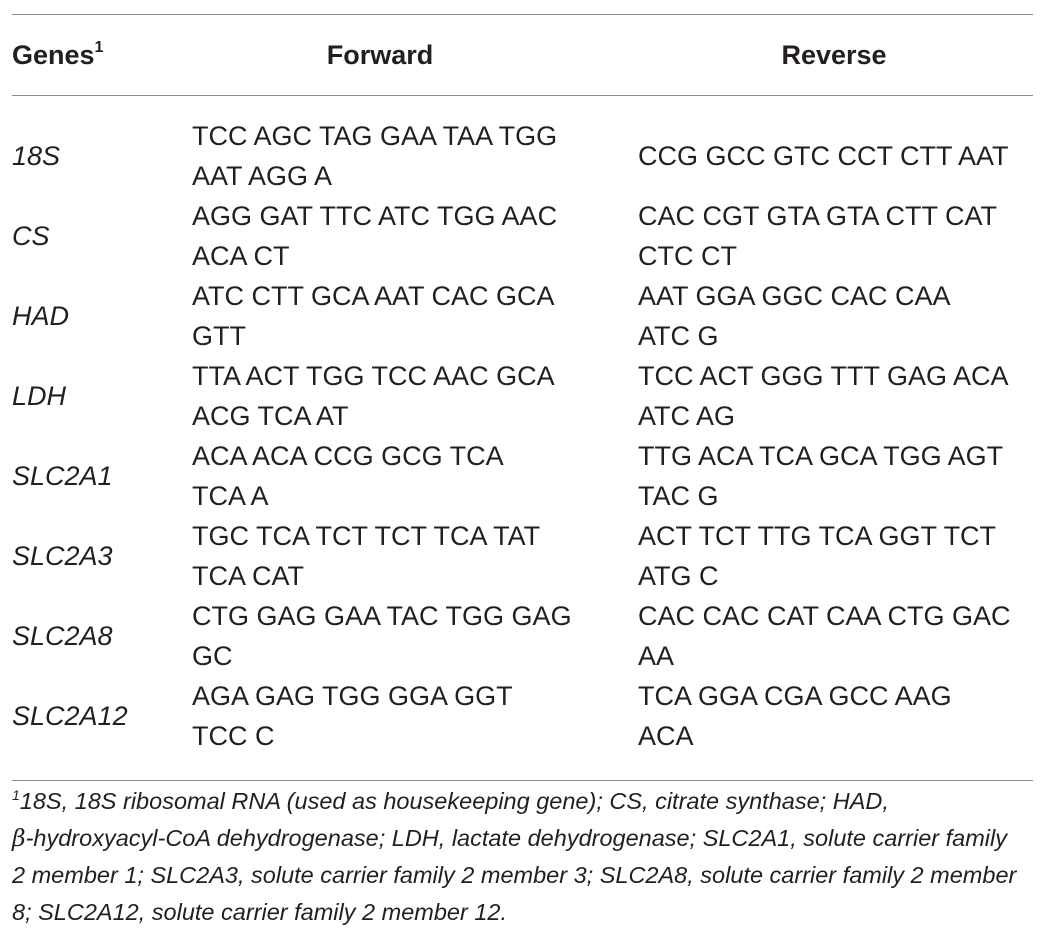 This screenshot has width=1048, height=945. I want to click on reverse-primer-line: TCA GGA CGA GCC AAG, so click(795, 696).